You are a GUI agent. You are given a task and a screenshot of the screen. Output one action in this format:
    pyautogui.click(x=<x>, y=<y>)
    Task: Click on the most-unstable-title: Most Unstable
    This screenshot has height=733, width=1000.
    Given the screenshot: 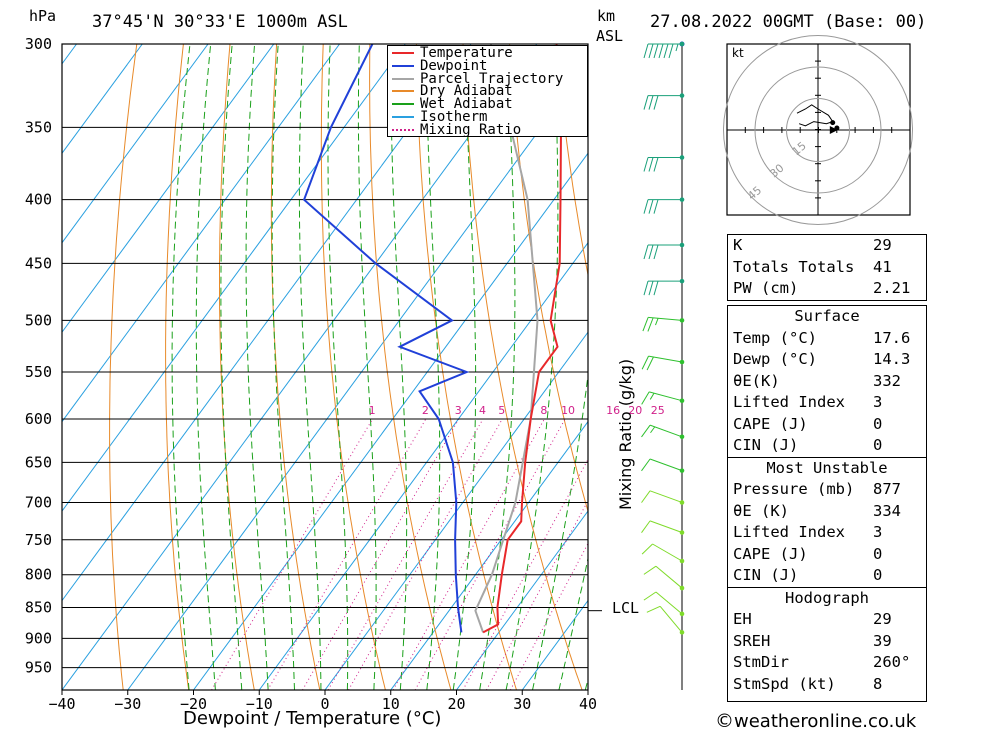 What is the action you would take?
    pyautogui.click(x=827, y=468)
    